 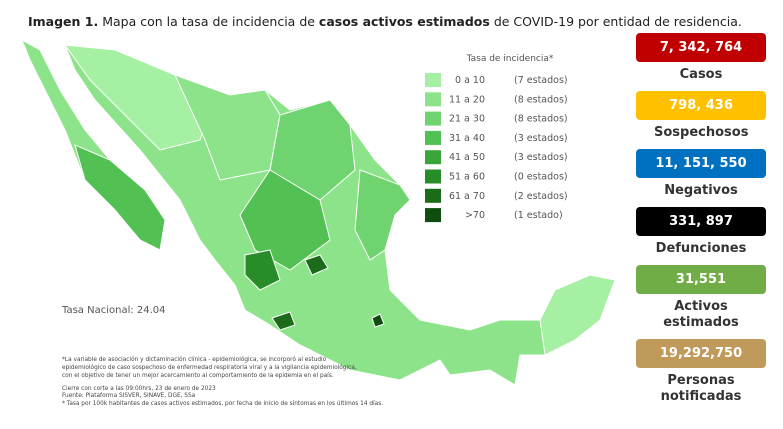 What do you see at coordinates (139, 97) in the screenshot?
I see `north` at bounding box center [139, 97].